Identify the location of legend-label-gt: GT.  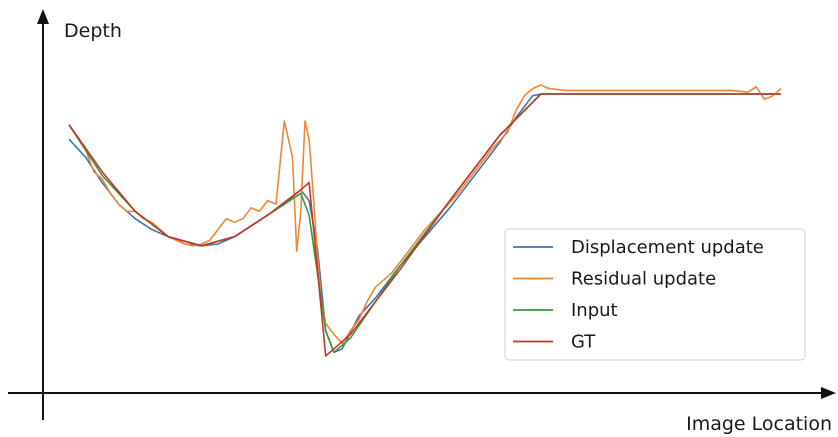
(583, 342).